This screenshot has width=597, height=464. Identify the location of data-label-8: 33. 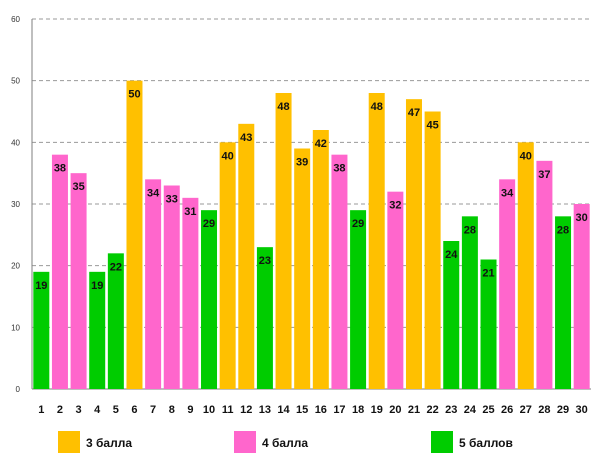
(172, 200).